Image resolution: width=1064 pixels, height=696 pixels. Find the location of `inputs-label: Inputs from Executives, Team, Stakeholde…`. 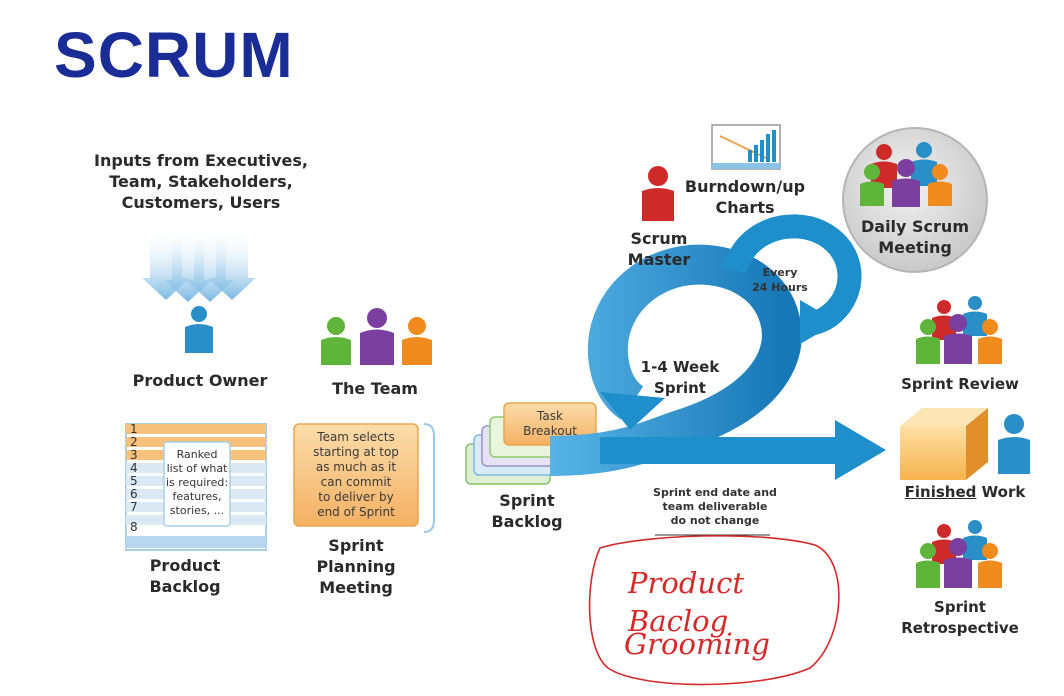

inputs-label: Inputs from Executives, Team, Stakeholde… is located at coordinates (200, 181).